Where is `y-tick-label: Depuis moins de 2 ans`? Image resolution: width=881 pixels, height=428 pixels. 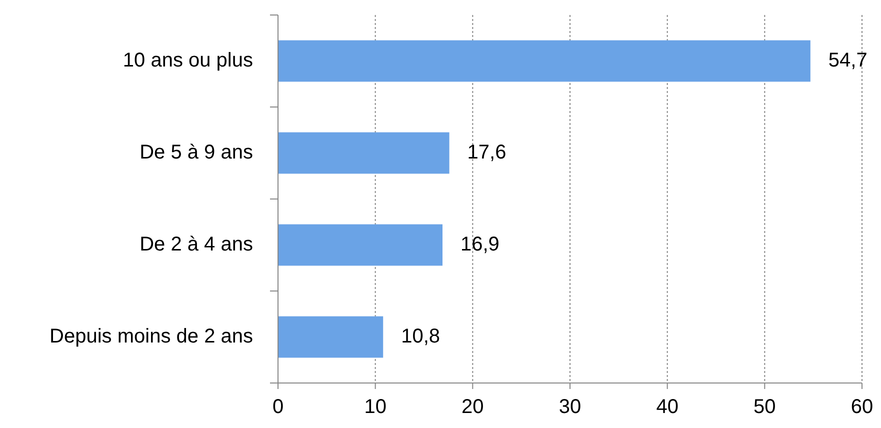
y-tick-label: Depuis moins de 2 ans is located at coordinates (151, 336).